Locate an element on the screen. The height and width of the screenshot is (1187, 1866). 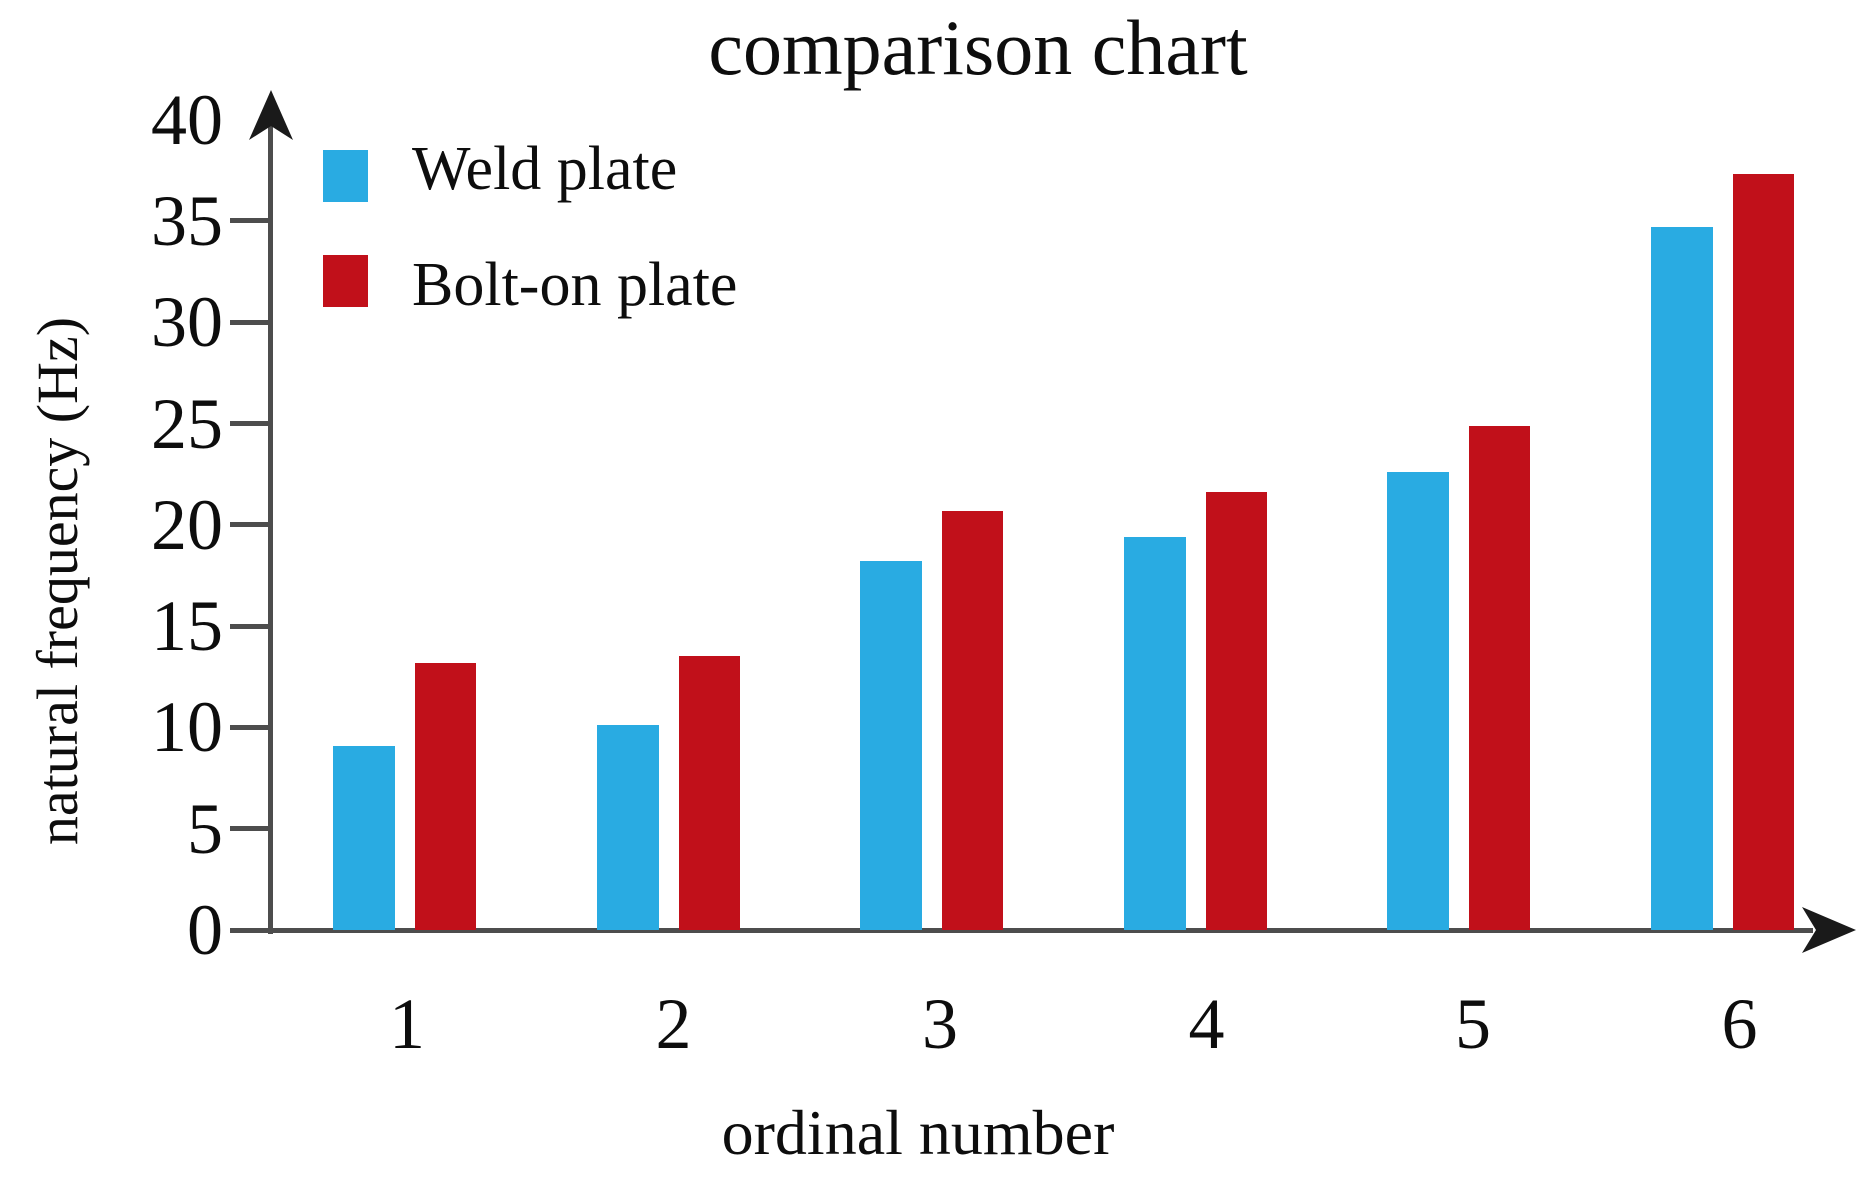
legend-label-bolt-on-plate: Bolt-on plate is located at coordinates (575, 285).